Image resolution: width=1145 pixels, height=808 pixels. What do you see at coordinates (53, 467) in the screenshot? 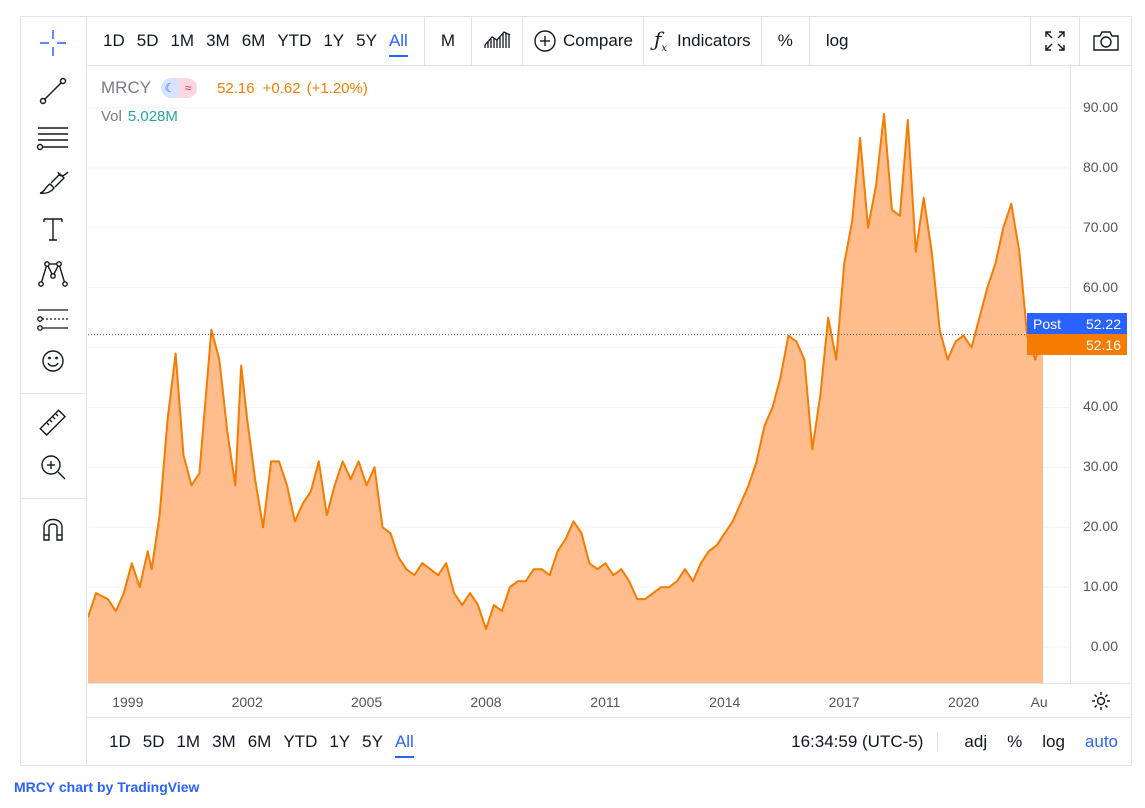
I see `zoom-in-icon` at bounding box center [53, 467].